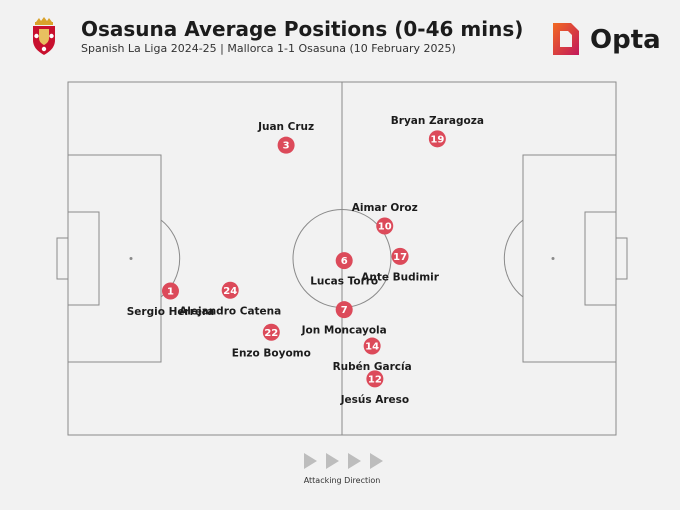 The height and width of the screenshot is (510, 680). I want to click on player-number: 3, so click(286, 146).